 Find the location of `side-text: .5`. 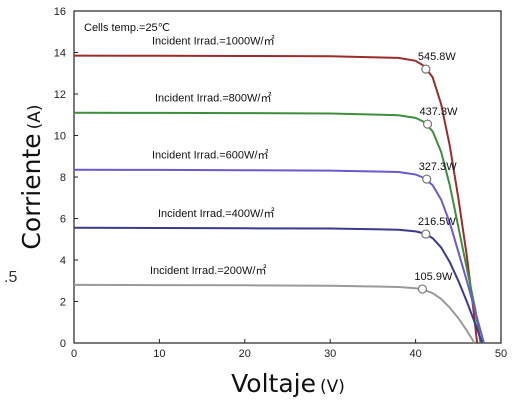

side-text: .5 is located at coordinates (10, 277).